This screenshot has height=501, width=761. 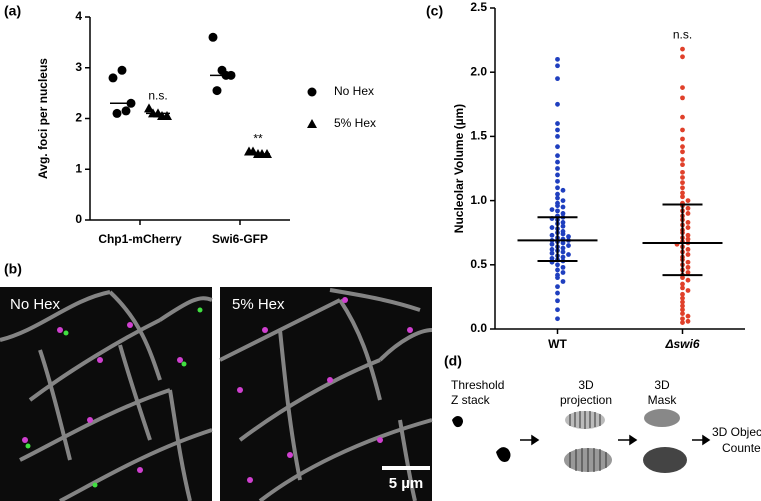 I want to click on y-axis-label: Avg. foci per nucleus, so click(x=43, y=118).